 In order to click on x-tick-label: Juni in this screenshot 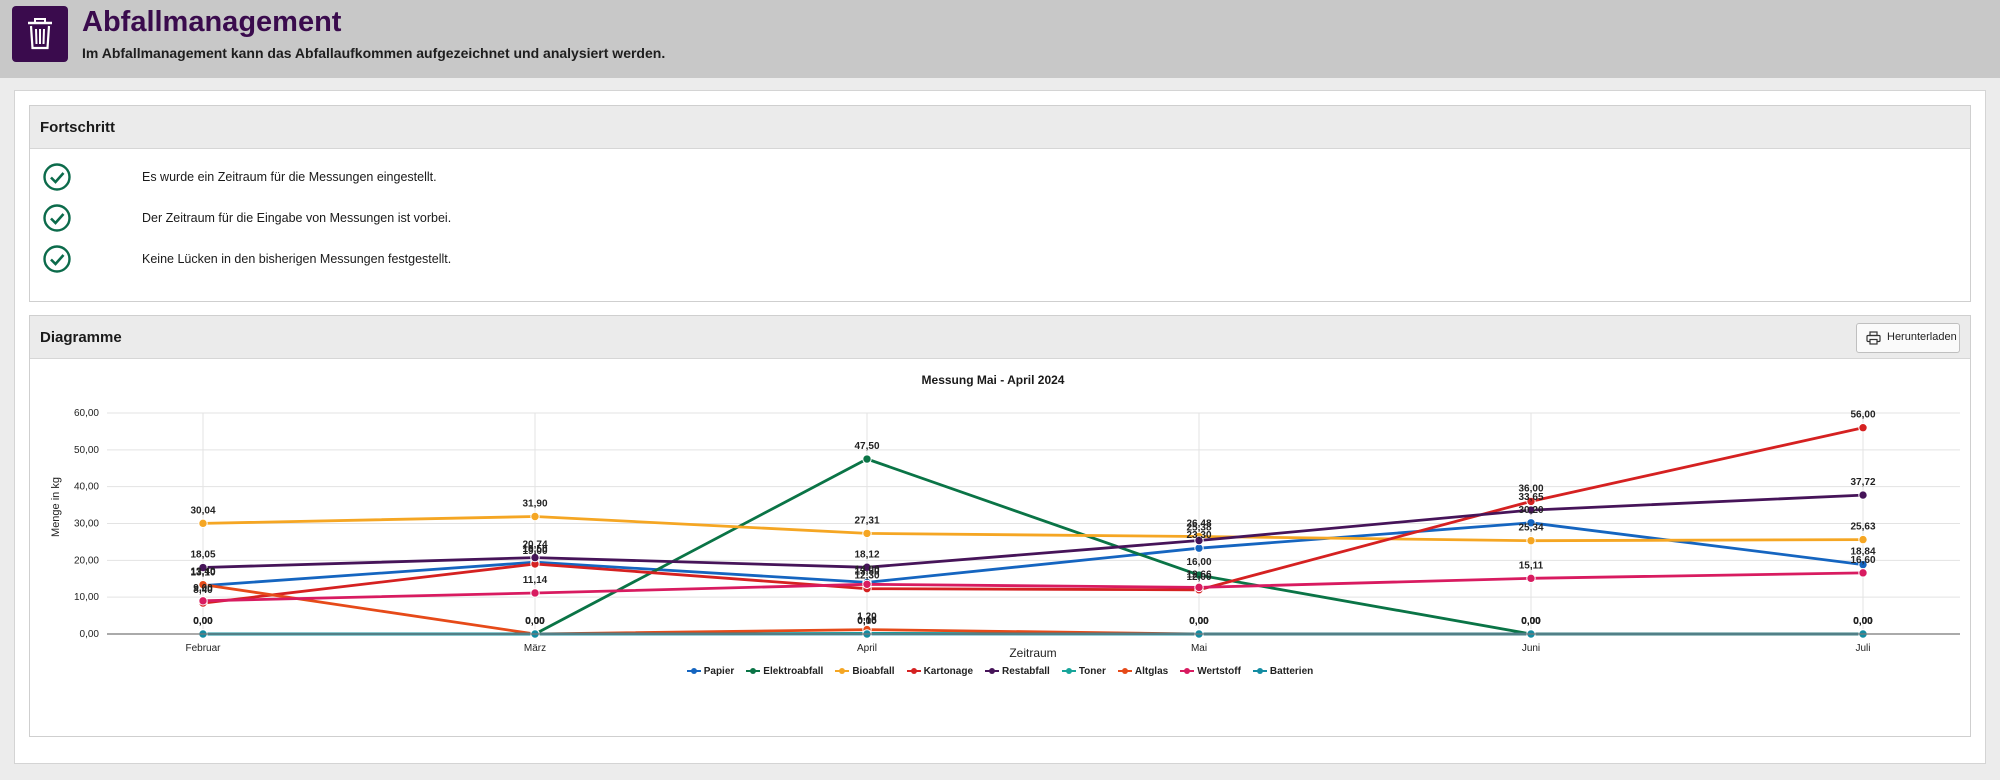, I will do `click(1531, 648)`.